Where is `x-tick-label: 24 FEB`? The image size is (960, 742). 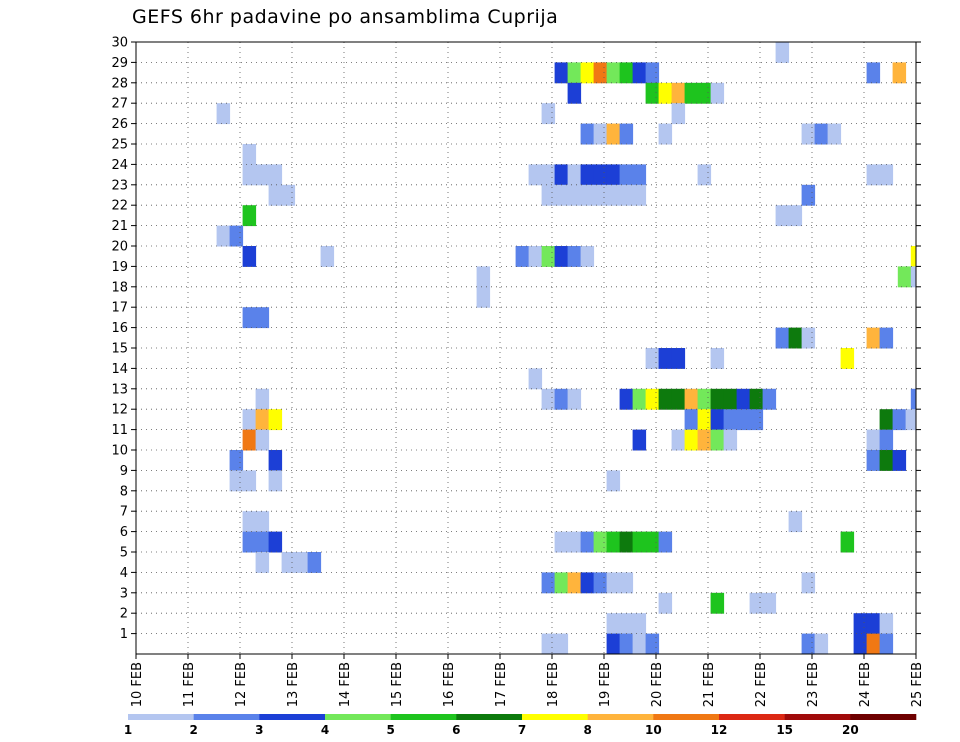
x-tick-label: 24 FEB is located at coordinates (865, 684).